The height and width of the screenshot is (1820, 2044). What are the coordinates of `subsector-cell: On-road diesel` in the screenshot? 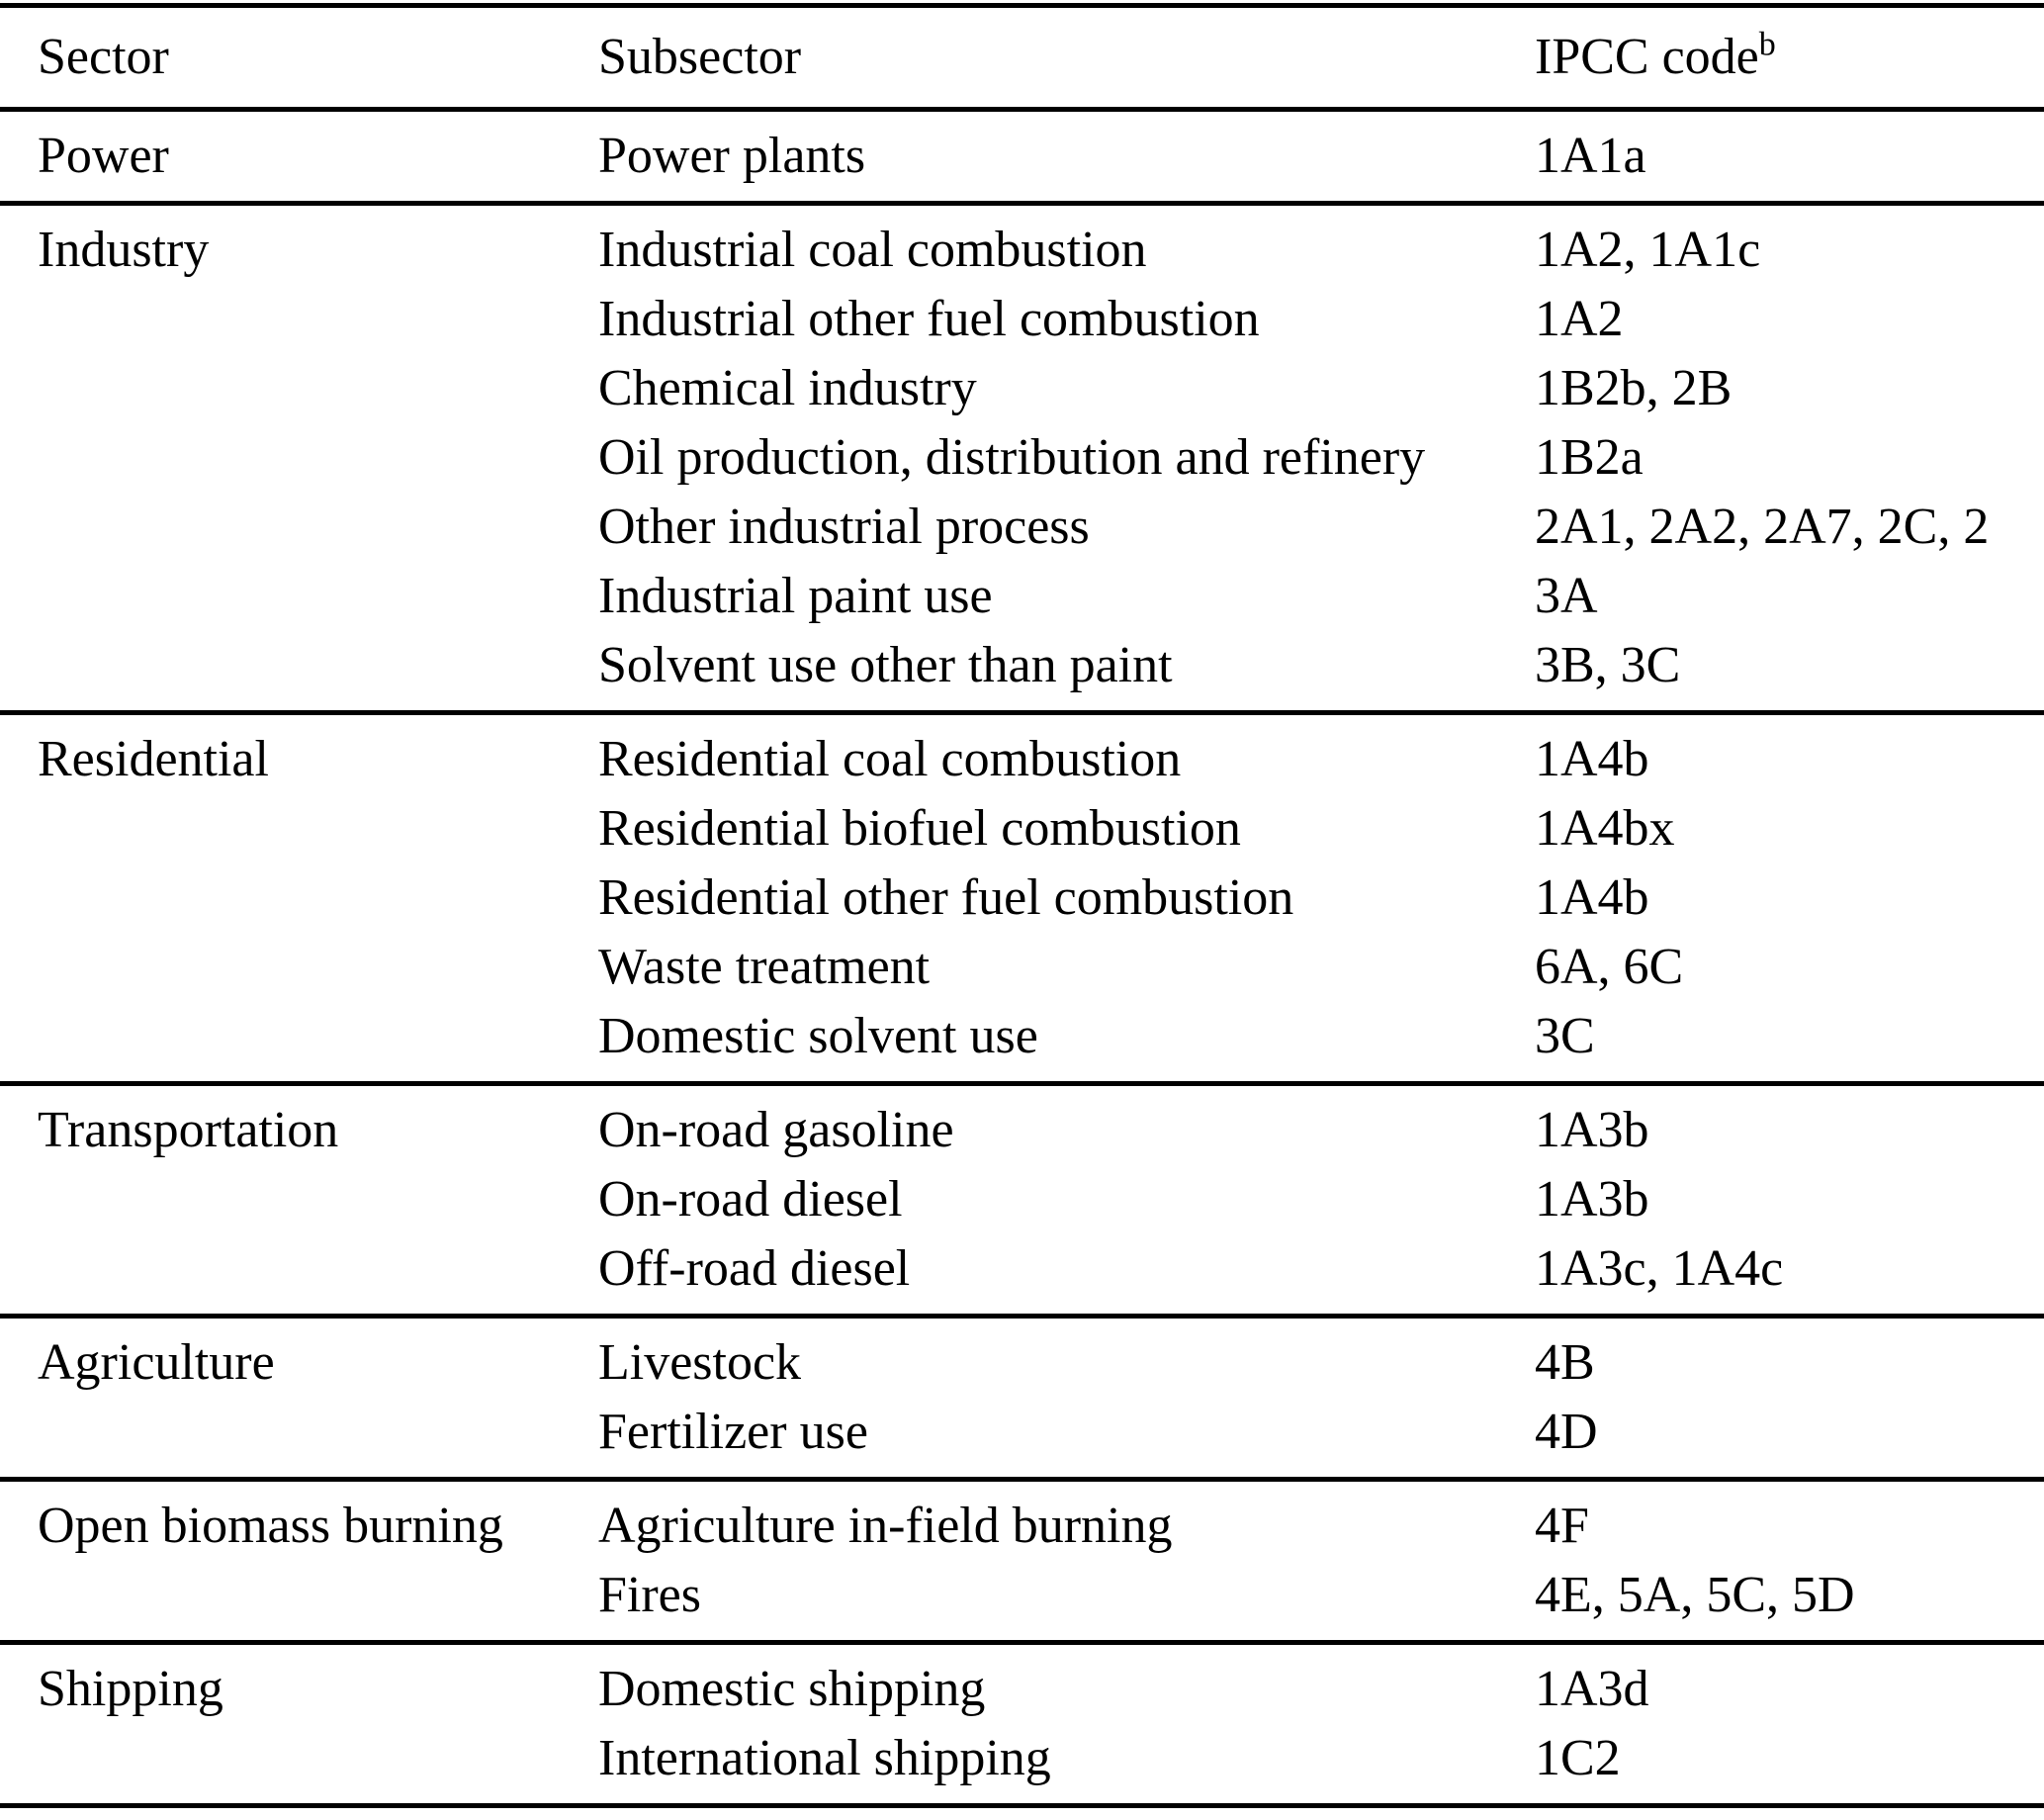 It's located at (750, 1199).